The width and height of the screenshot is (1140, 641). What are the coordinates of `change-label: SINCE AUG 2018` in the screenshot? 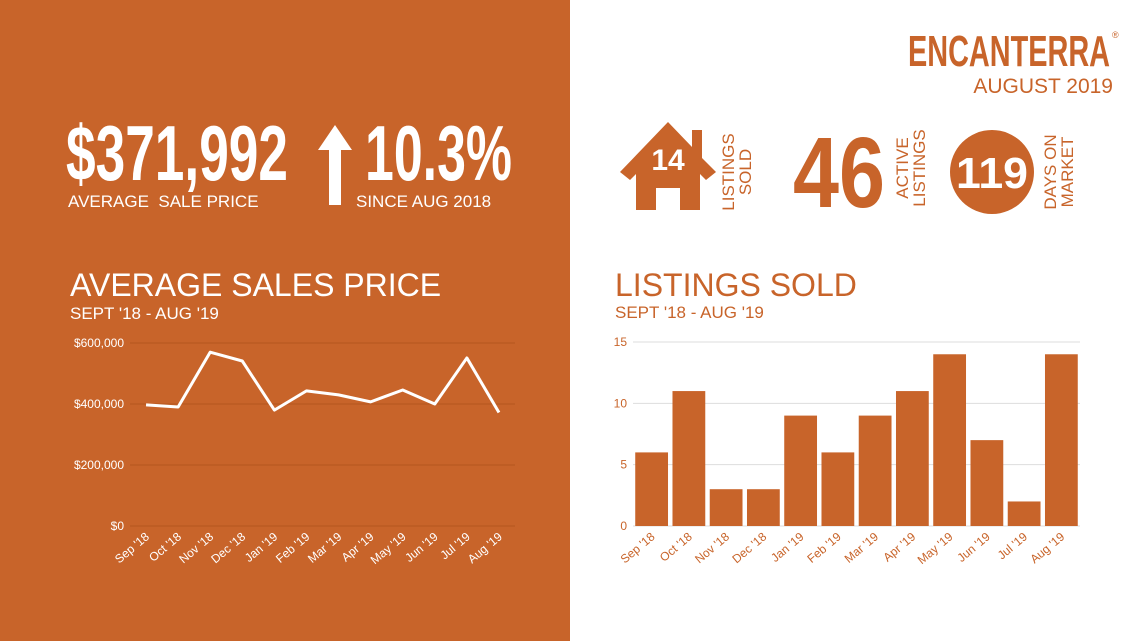 It's located at (423, 201).